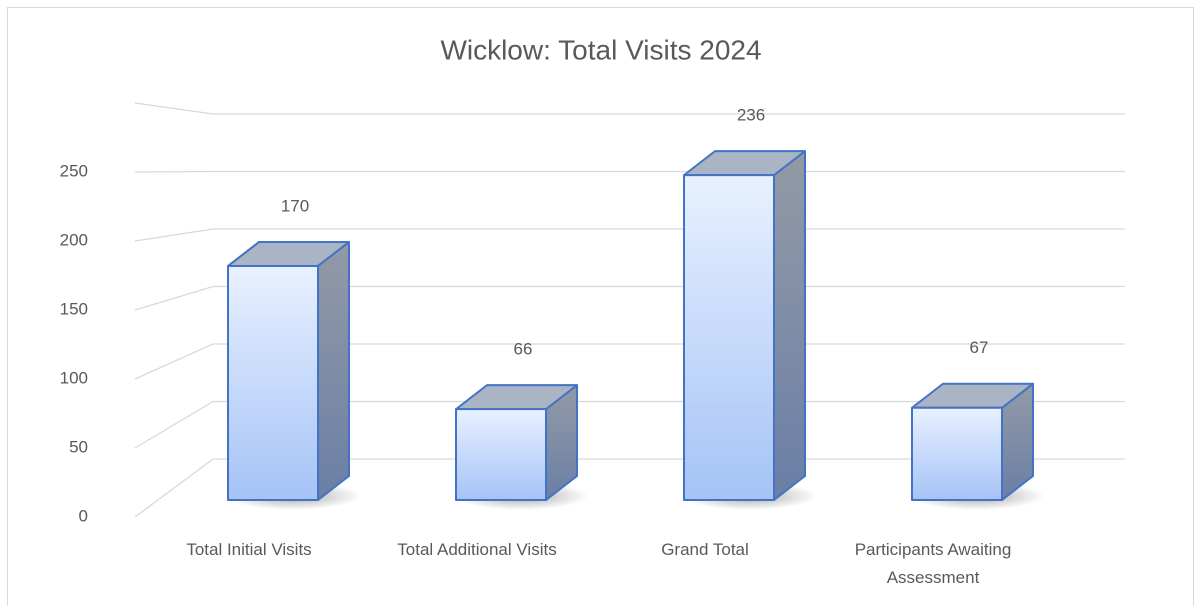 This screenshot has height=606, width=1202. I want to click on y-tick-label: 250, so click(74, 170).